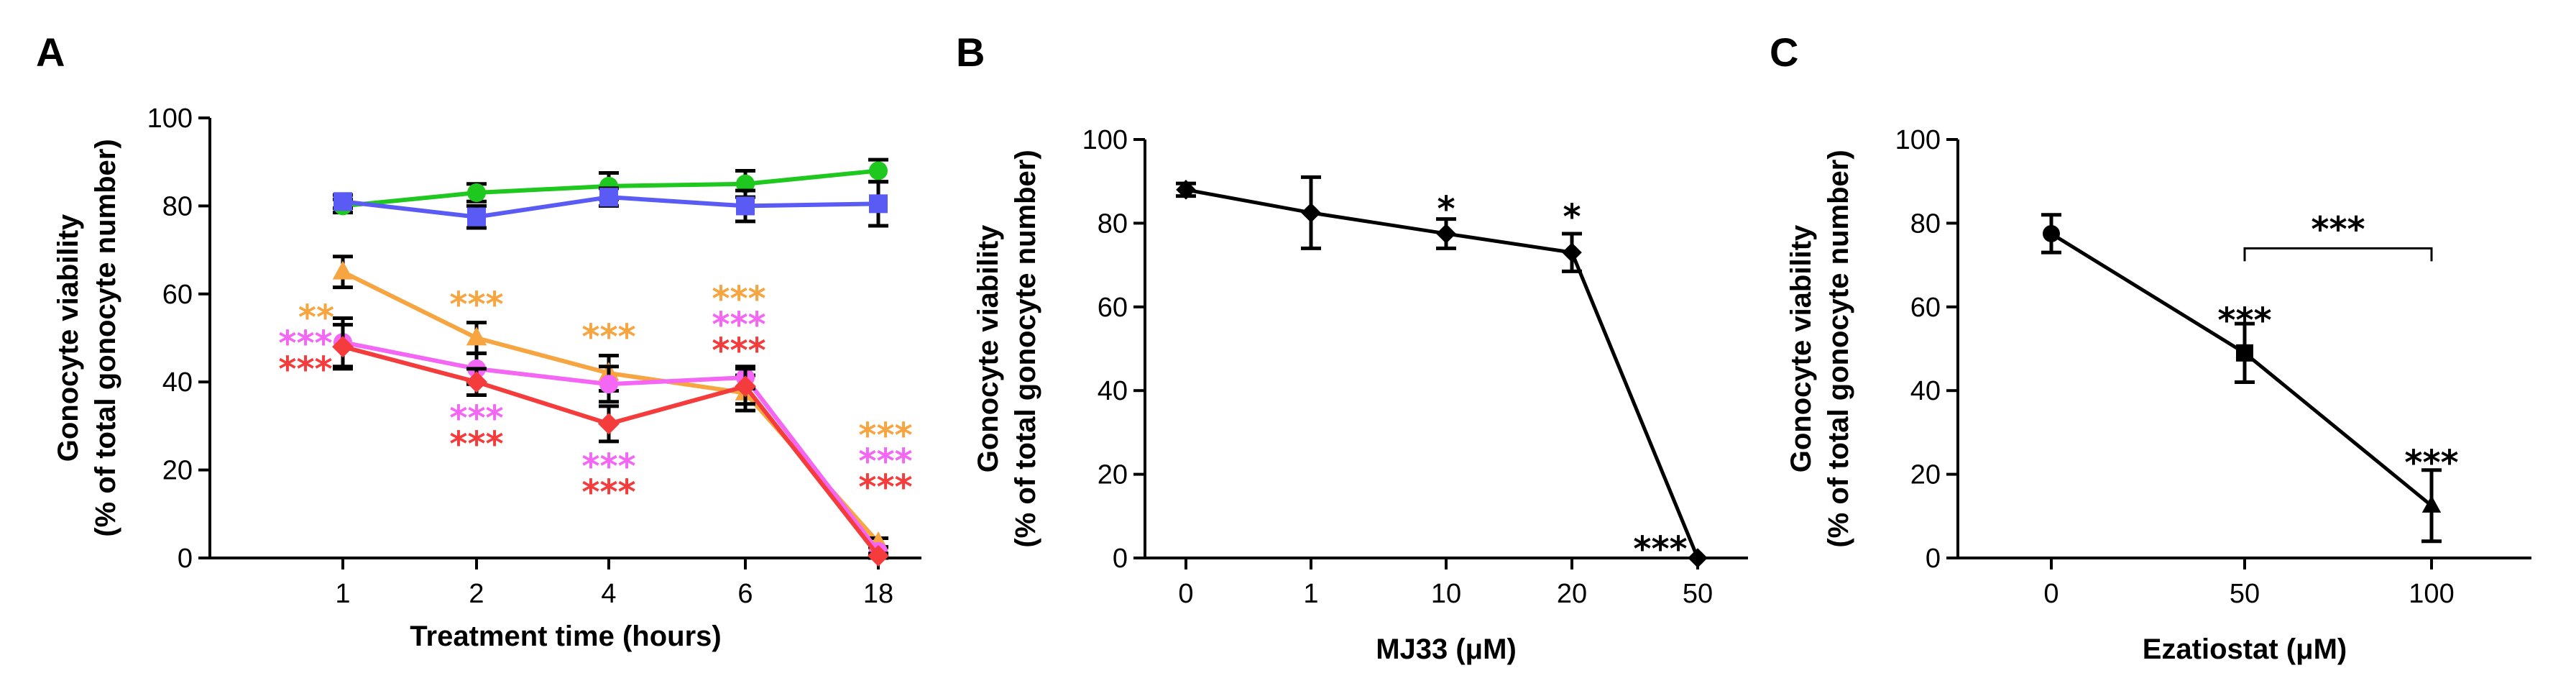 The height and width of the screenshot is (691, 2576). I want to click on x-tick-label: 20, so click(1572, 594).